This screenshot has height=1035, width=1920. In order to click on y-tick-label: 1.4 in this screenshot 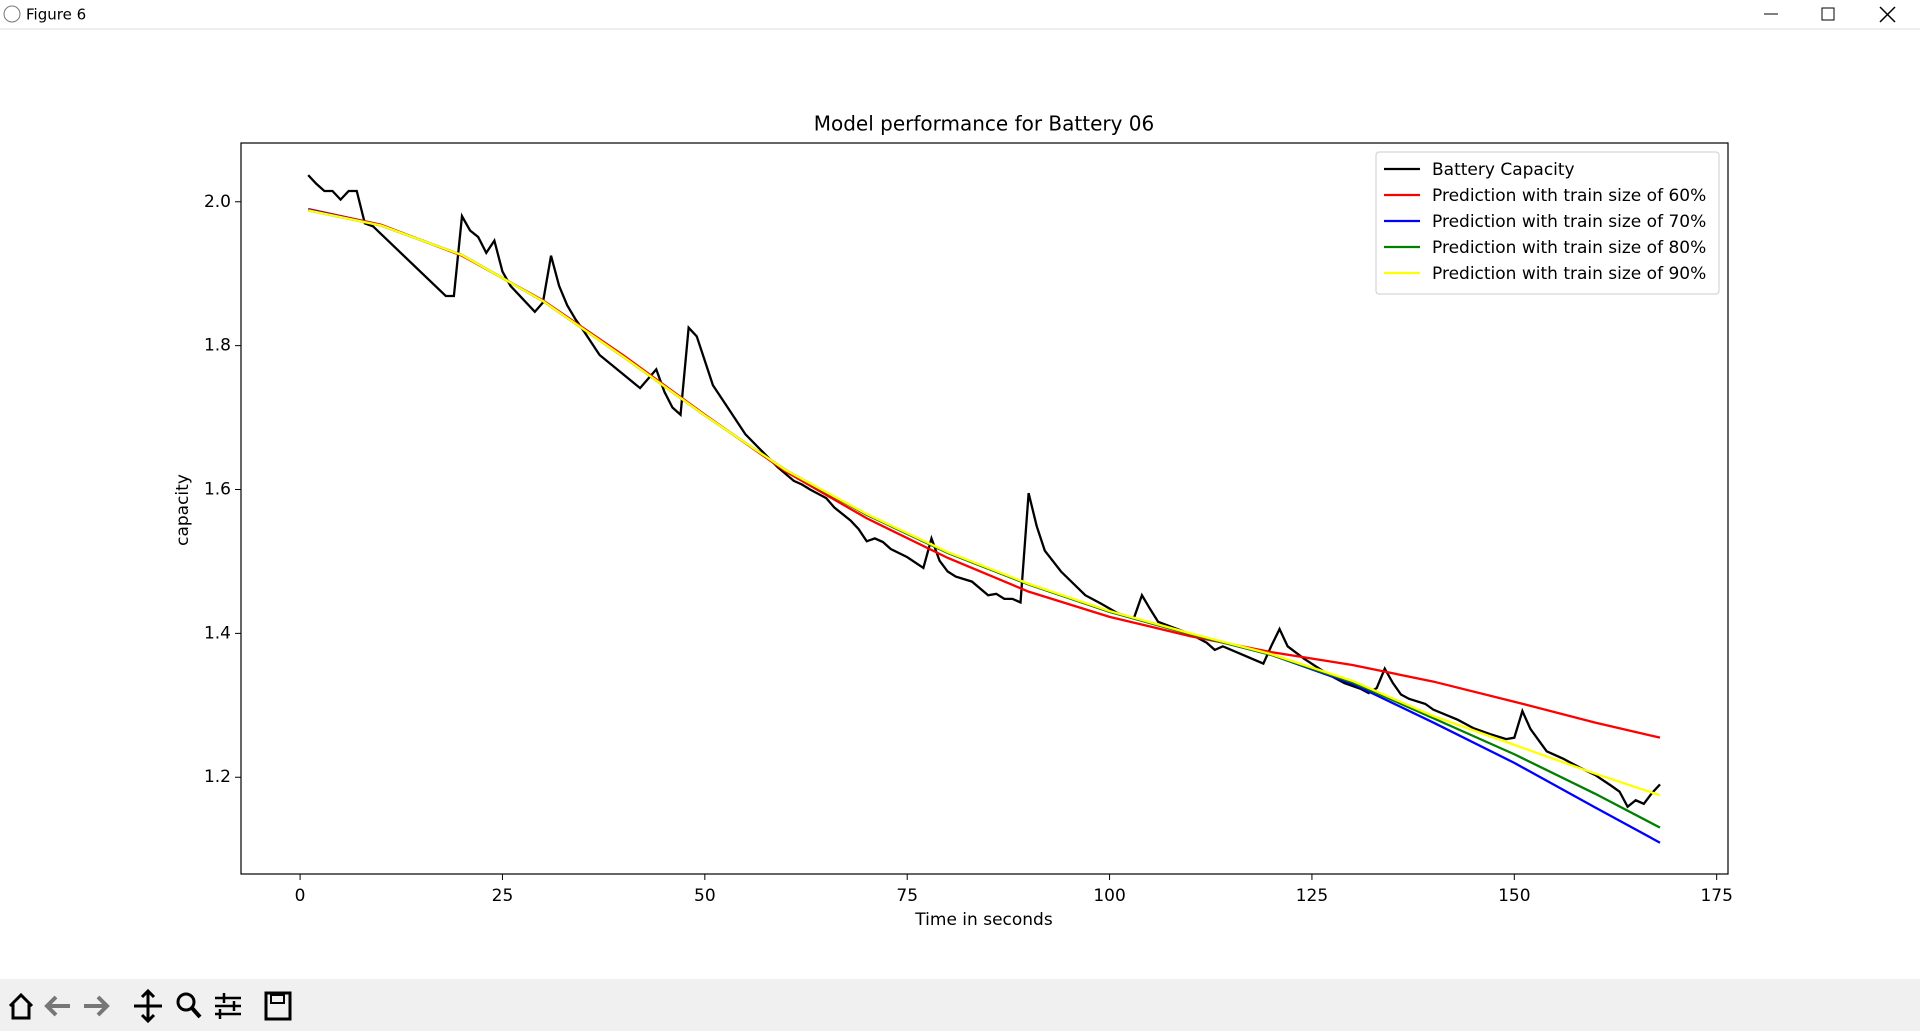, I will do `click(217, 633)`.